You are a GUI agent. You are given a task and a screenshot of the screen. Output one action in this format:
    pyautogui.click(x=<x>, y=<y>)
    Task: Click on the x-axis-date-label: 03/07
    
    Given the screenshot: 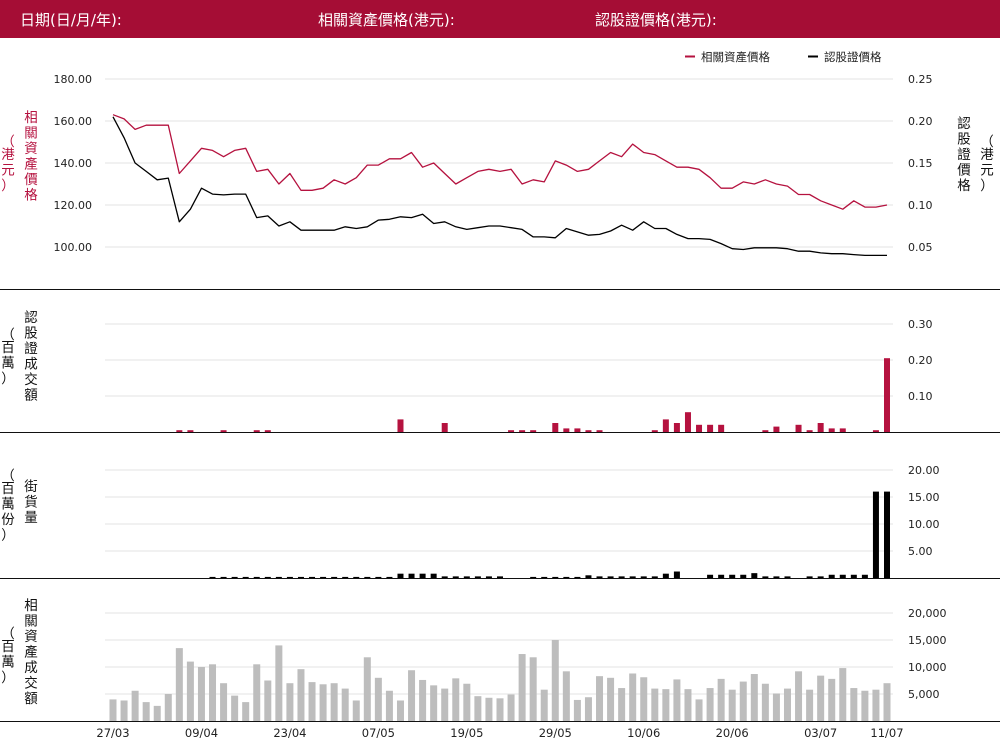 What is the action you would take?
    pyautogui.click(x=820, y=733)
    